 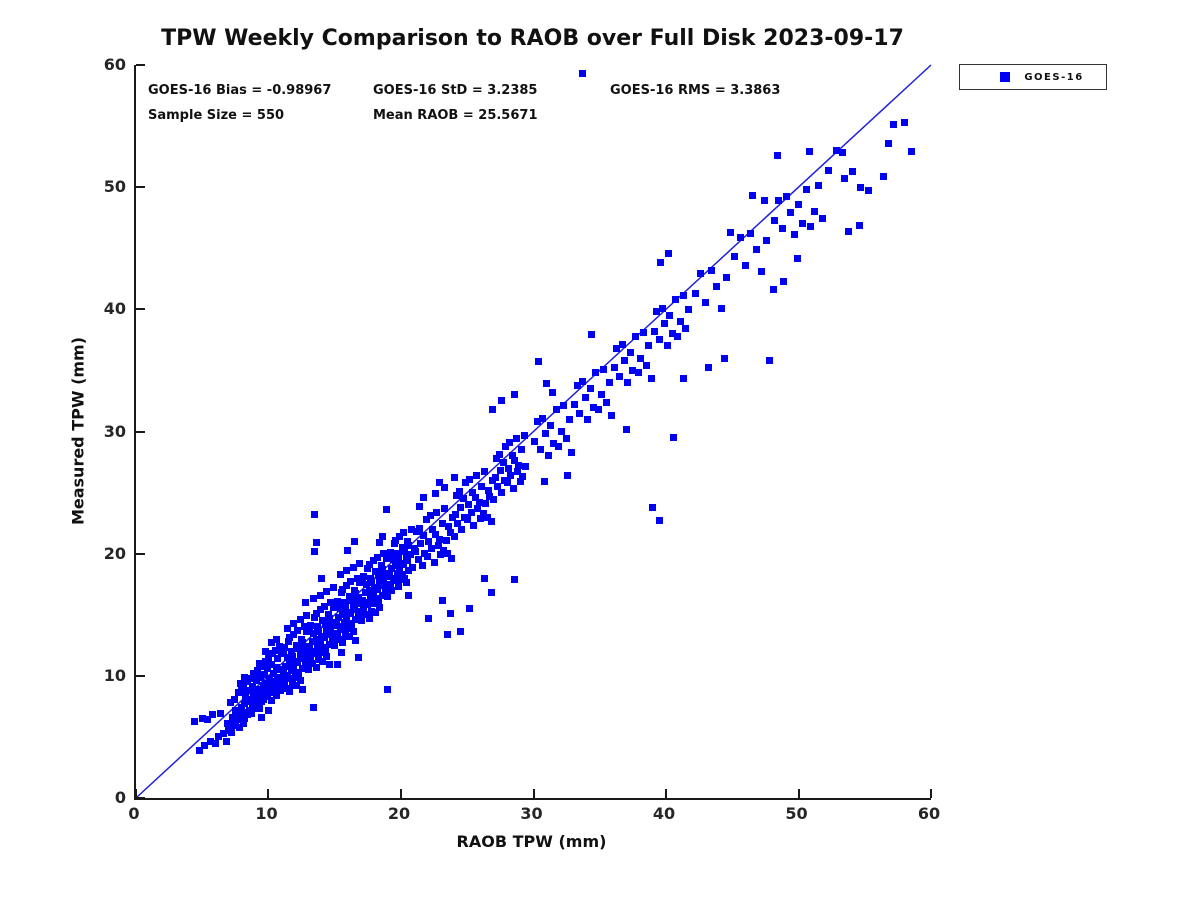 I want to click on y-tick-label: 20, so click(x=114, y=553).